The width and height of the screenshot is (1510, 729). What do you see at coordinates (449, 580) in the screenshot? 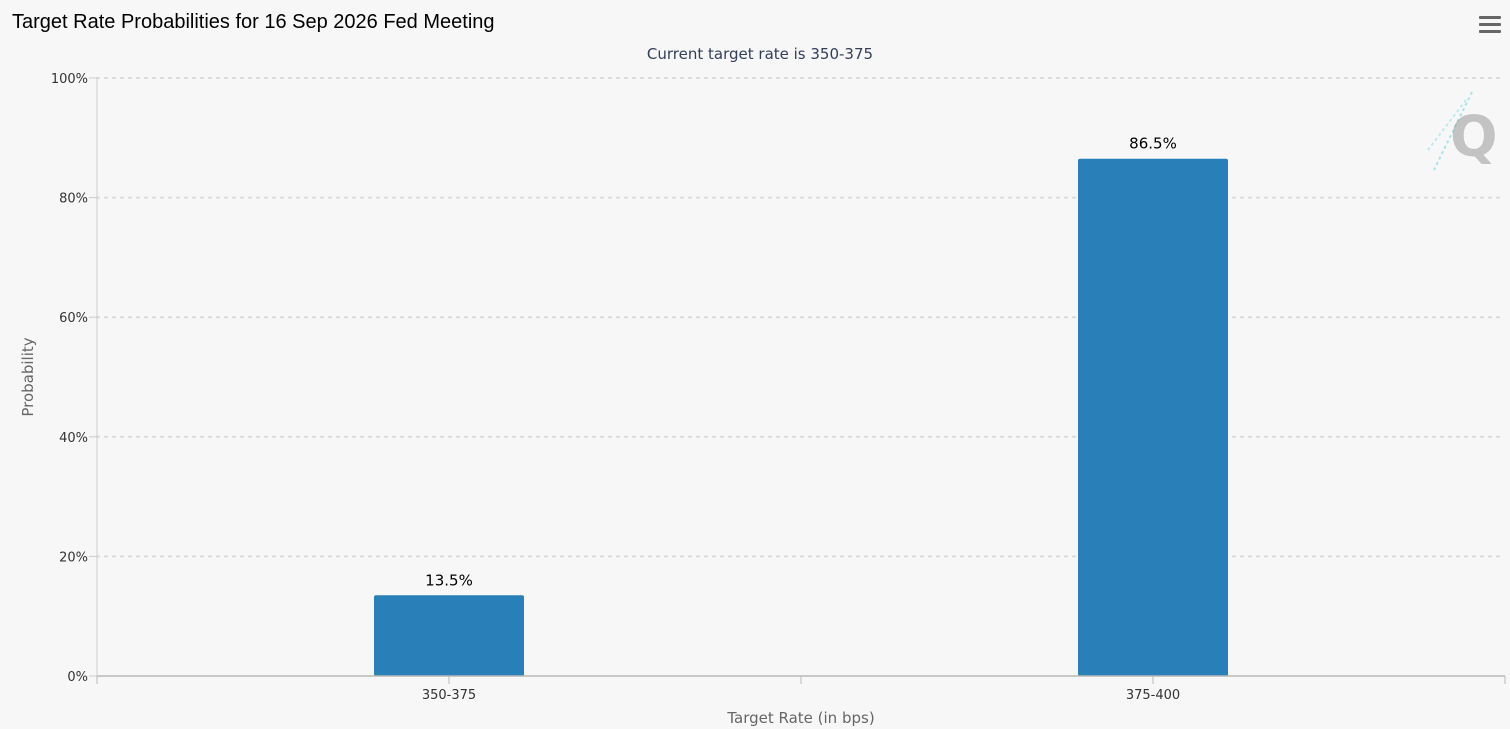
I see `data-label: 13.5%` at bounding box center [449, 580].